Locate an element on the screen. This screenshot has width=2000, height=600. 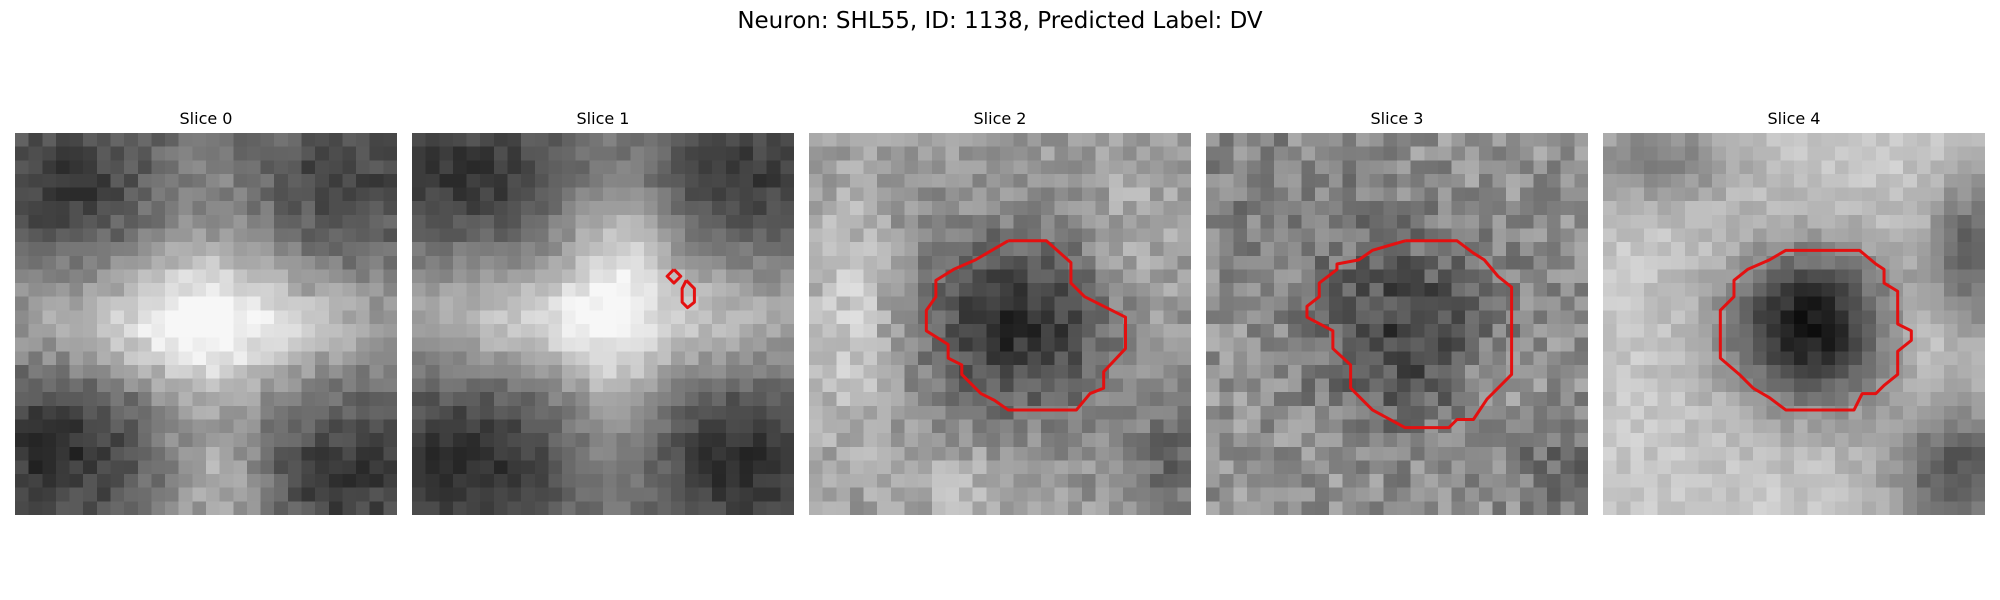
slice-title: Slice 4 is located at coordinates (1794, 118).